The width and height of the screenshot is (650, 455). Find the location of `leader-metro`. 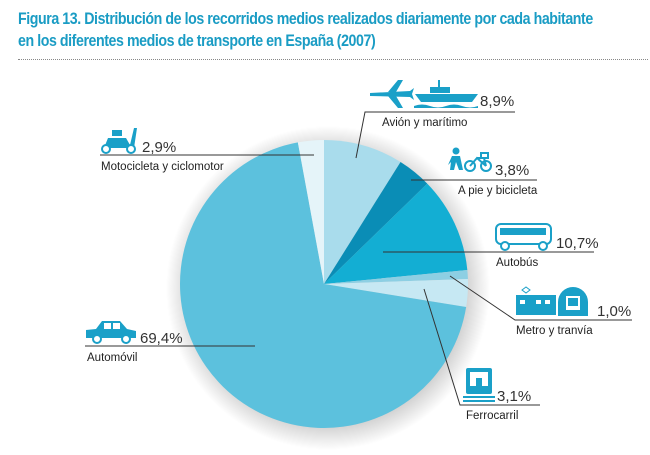

leader-metro is located at coordinates (540, 298).